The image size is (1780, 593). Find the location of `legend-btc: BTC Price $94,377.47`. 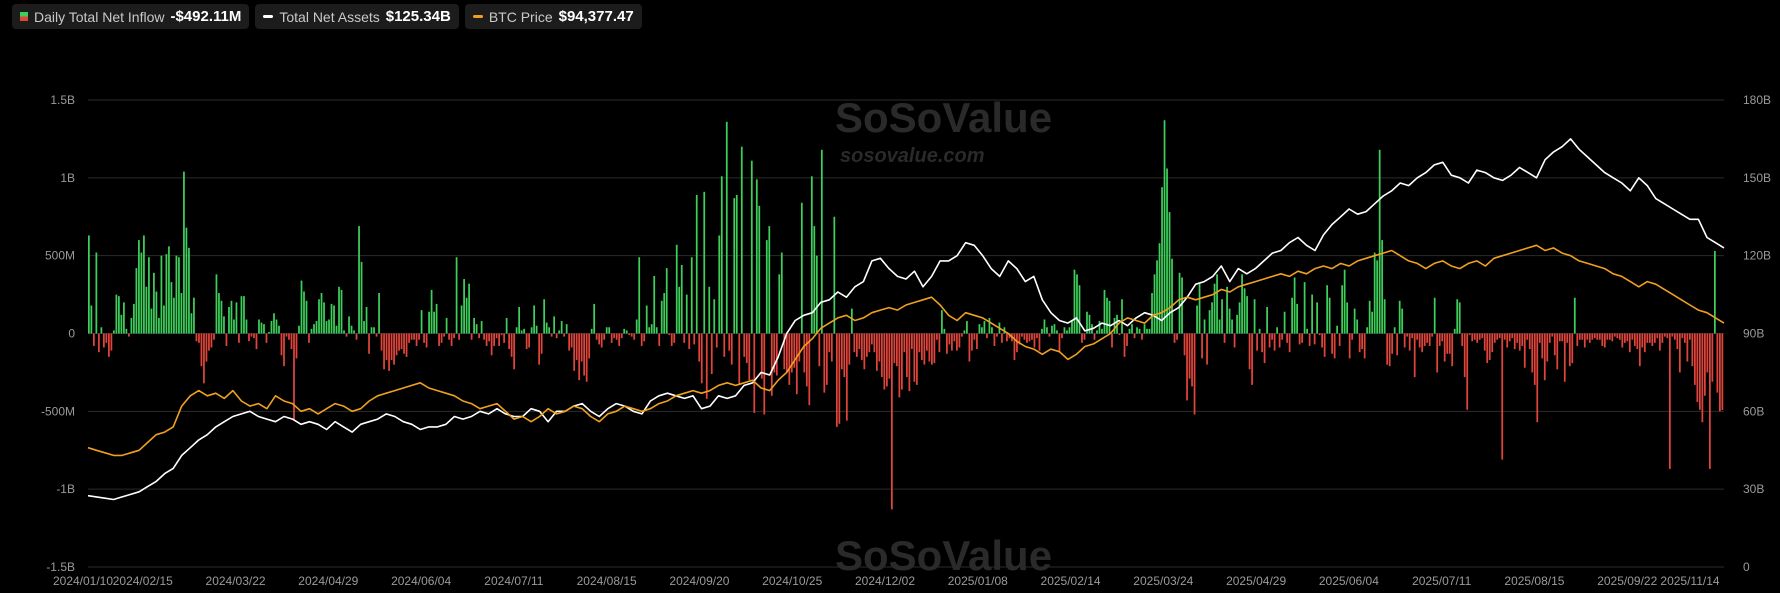

legend-btc: BTC Price $94,377.47 is located at coordinates (553, 16).